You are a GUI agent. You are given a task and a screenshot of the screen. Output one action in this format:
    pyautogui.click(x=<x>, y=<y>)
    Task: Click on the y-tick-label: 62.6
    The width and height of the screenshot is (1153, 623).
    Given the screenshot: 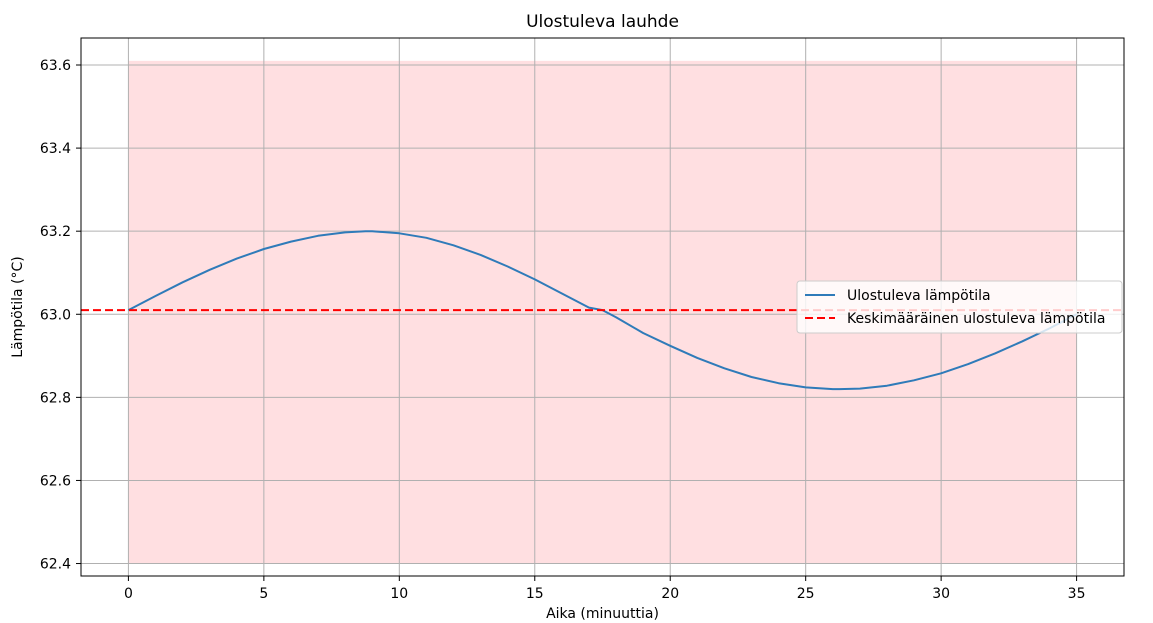 What is the action you would take?
    pyautogui.click(x=55, y=481)
    